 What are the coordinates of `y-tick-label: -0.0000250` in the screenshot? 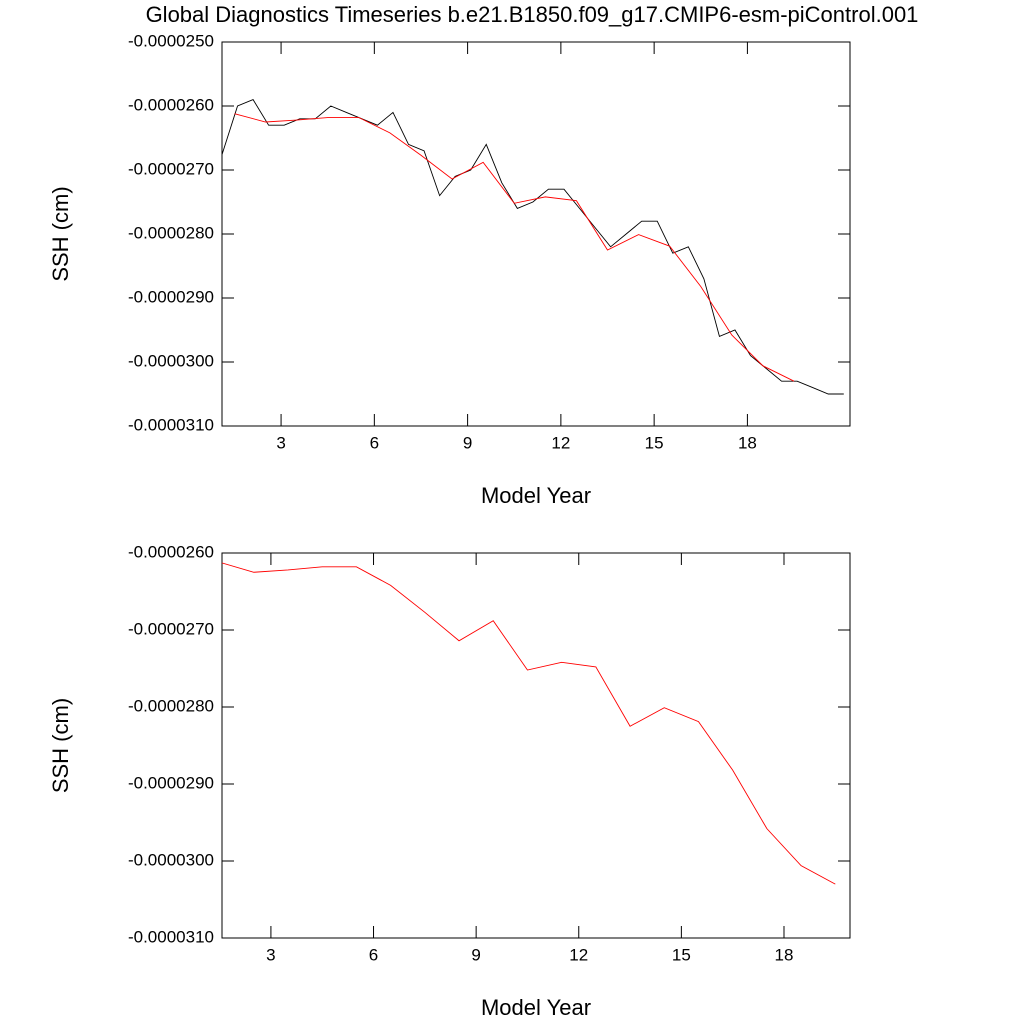 It's located at (171, 40).